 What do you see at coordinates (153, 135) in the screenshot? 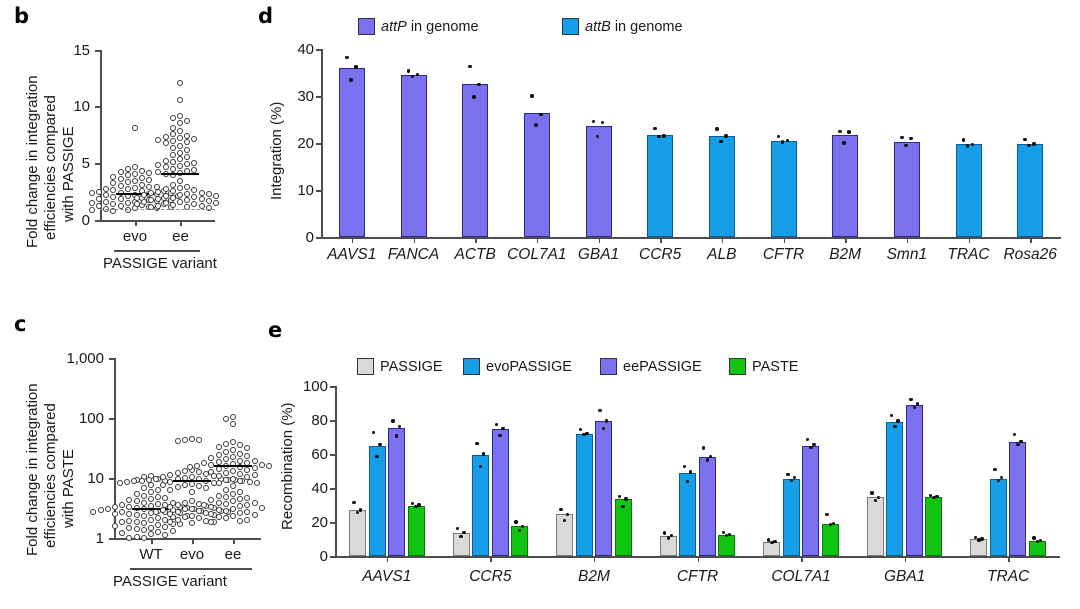
I see `panel-b-plot-area` at bounding box center [153, 135].